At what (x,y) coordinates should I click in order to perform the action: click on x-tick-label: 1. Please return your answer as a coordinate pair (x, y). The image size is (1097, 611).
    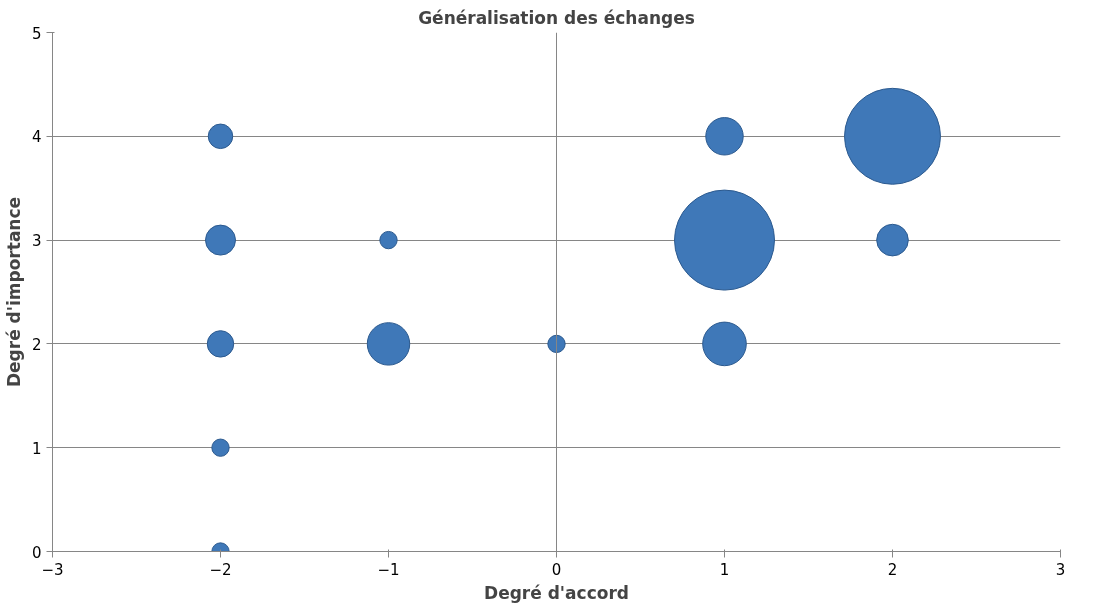
    Looking at the image, I should click on (724, 569).